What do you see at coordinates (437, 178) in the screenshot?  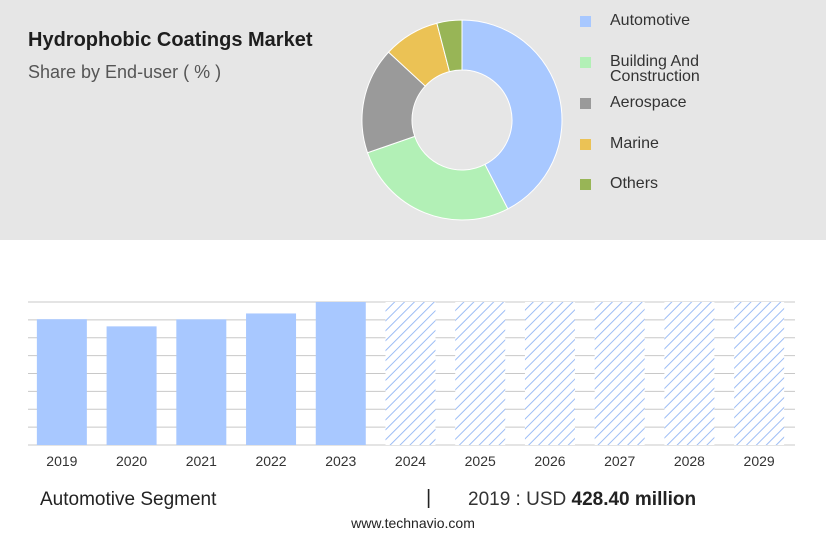 I see `donut-slice-building-and-construction` at bounding box center [437, 178].